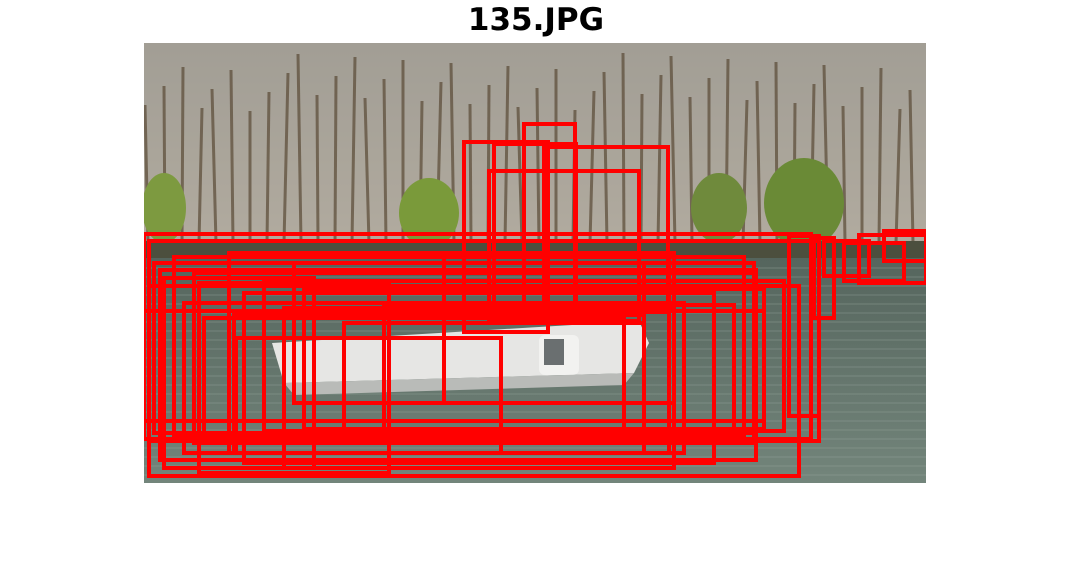  I want to click on boat-shadow, so click(459, 384).